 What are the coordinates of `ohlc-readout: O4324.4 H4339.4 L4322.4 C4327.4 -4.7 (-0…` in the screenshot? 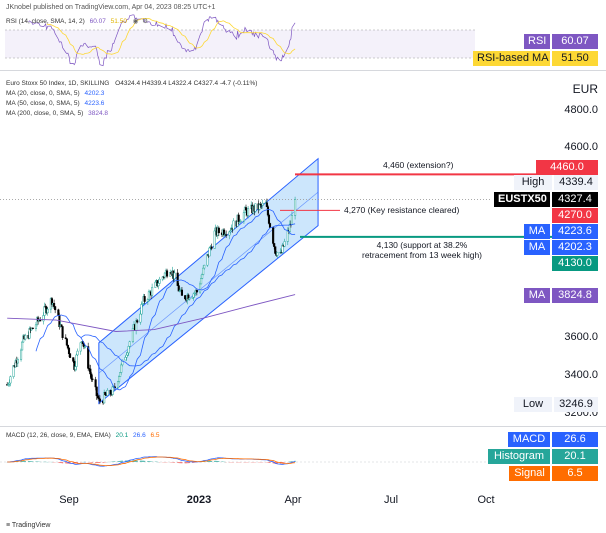 It's located at (186, 83).